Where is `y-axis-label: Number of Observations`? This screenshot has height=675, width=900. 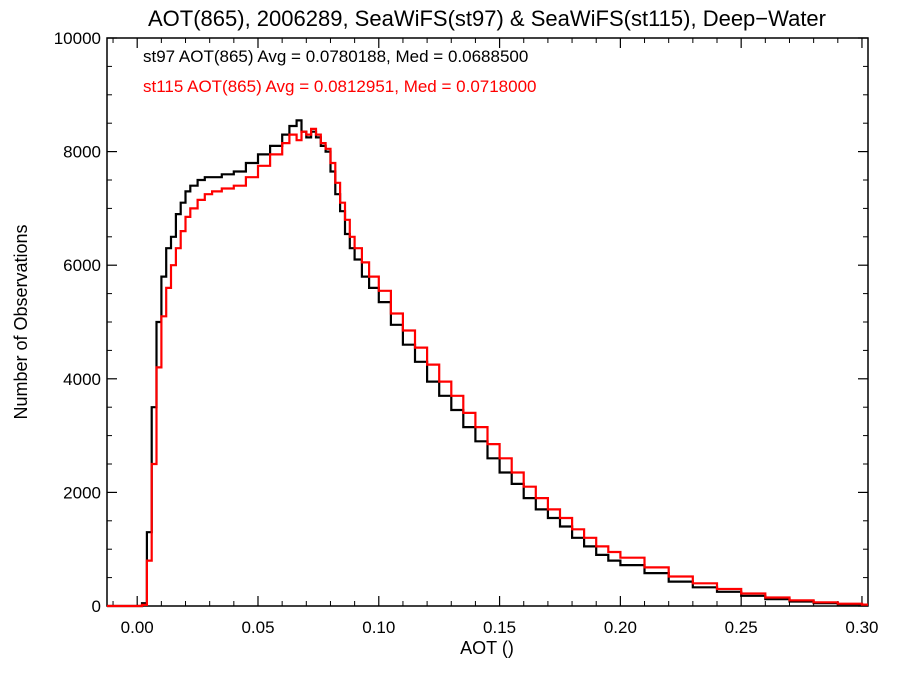
y-axis-label: Number of Observations is located at coordinates (21, 321).